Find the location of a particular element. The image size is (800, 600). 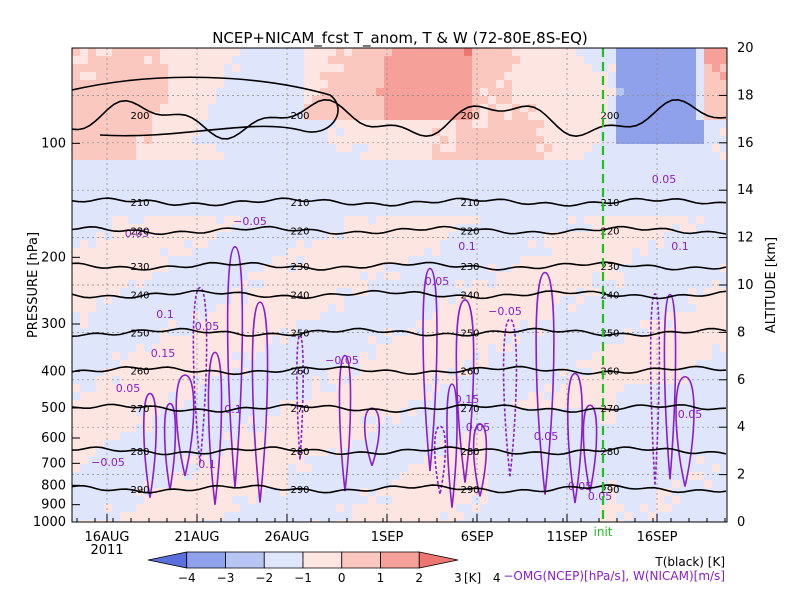

w-contour is located at coordinates (575, 438).